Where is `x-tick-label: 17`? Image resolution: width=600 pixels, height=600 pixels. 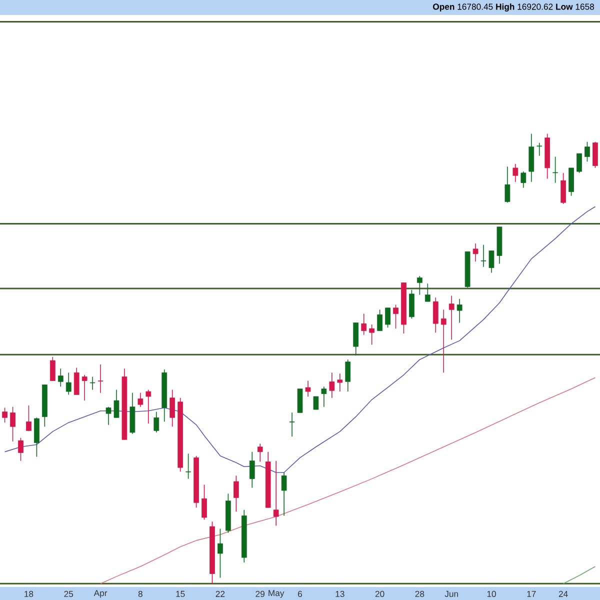
x-tick-label: 17 is located at coordinates (531, 593).